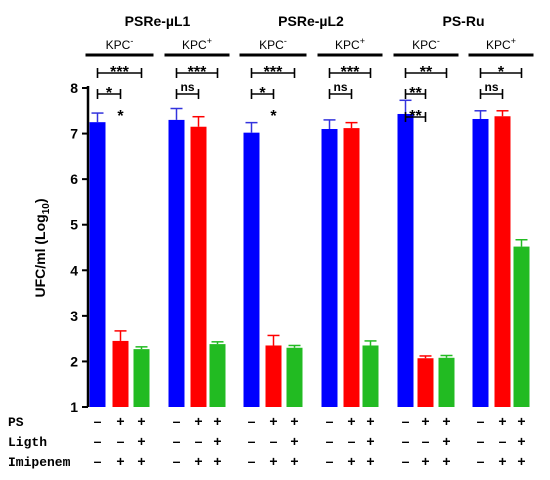 This screenshot has width=550, height=480. Describe the element at coordinates (311, 21) in the screenshot. I see `group-title: PSRe-µL2` at that location.